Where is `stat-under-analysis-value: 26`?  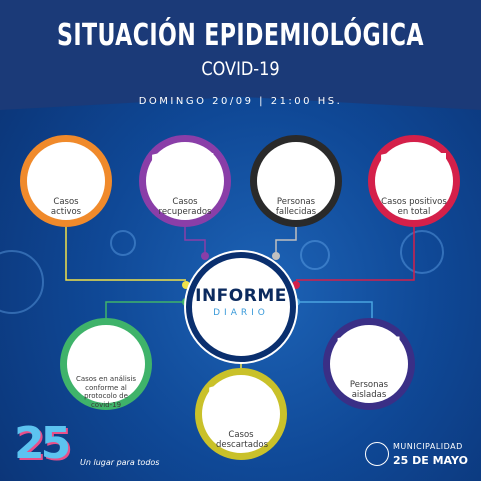
stat-under-analysis-value: 26 is located at coordinates (106, 351).